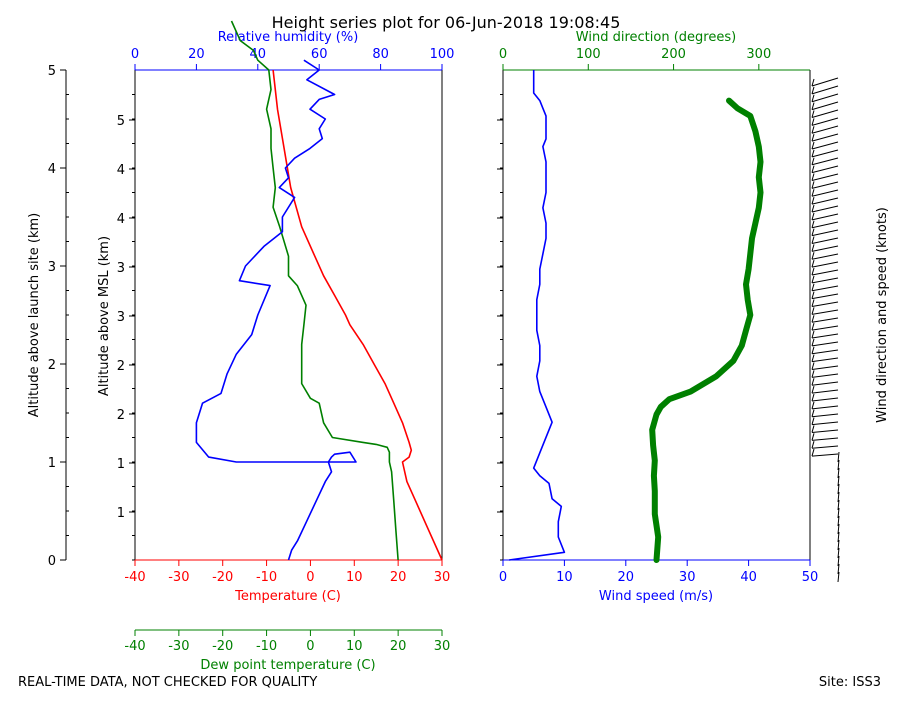 The height and width of the screenshot is (704, 900). What do you see at coordinates (588, 54) in the screenshot?
I see `wind-direction-tick-label: 100` at bounding box center [588, 54].